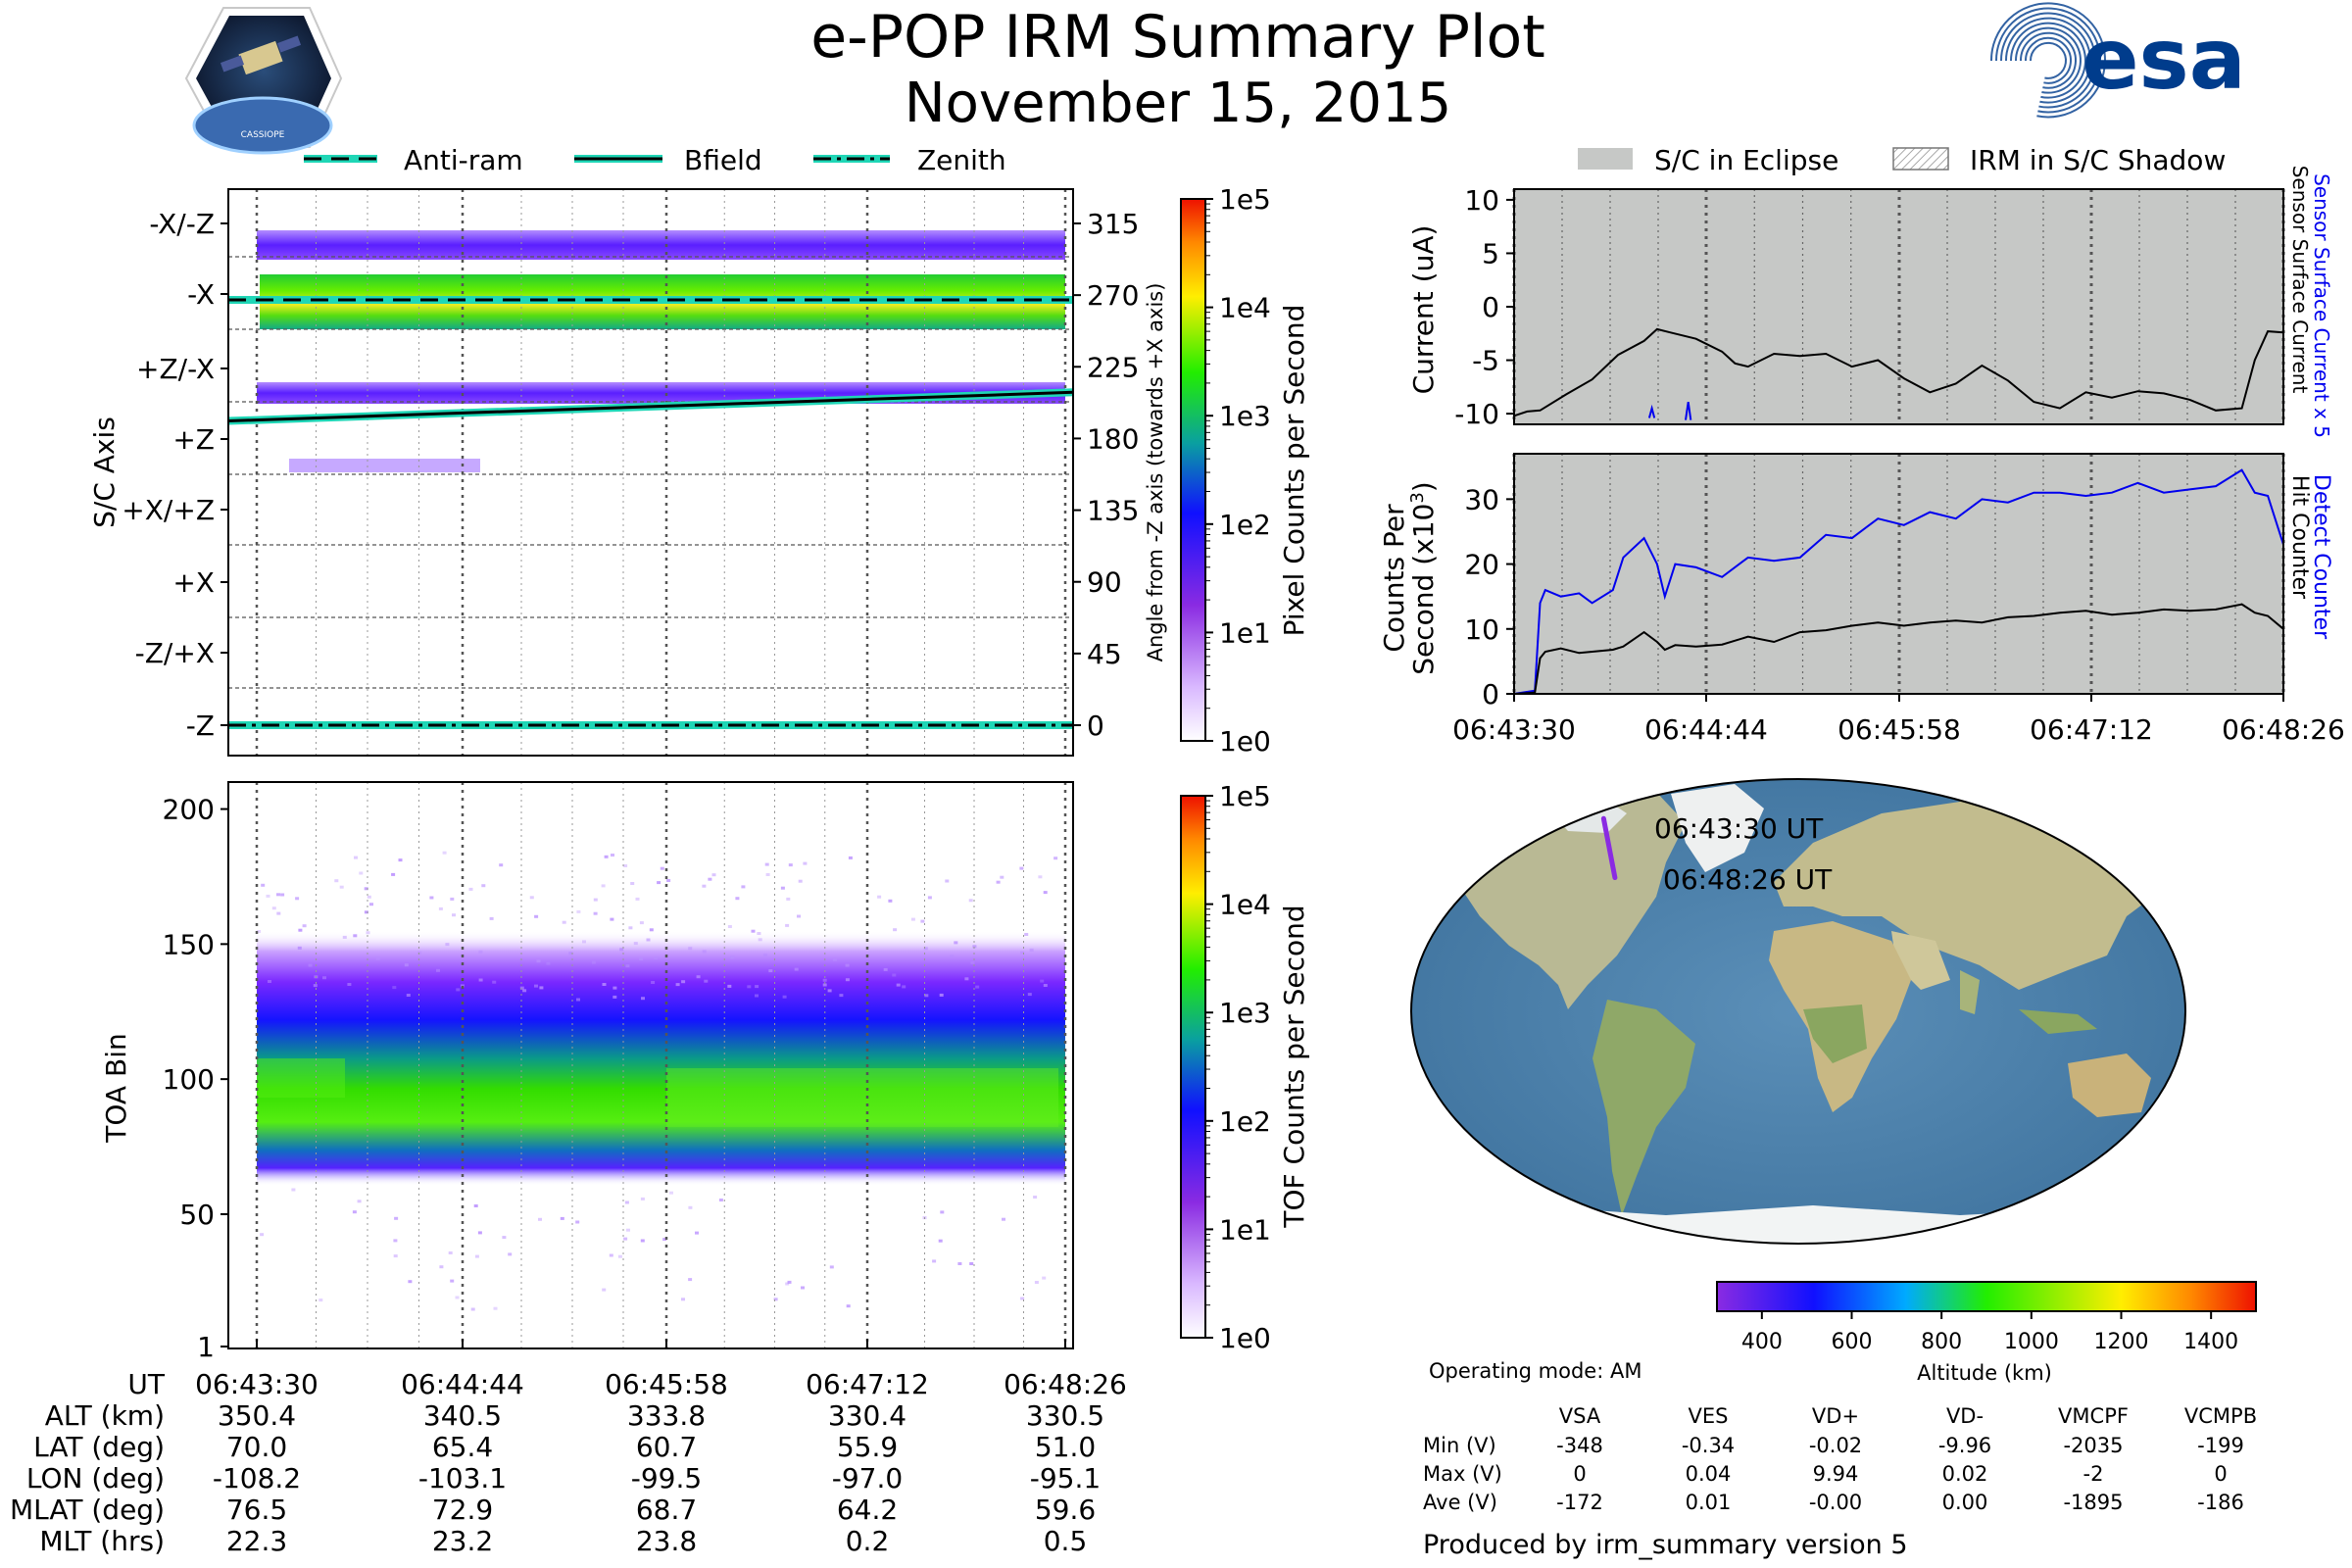  I want to click on pixel-heatmap-frame, so click(650, 472).